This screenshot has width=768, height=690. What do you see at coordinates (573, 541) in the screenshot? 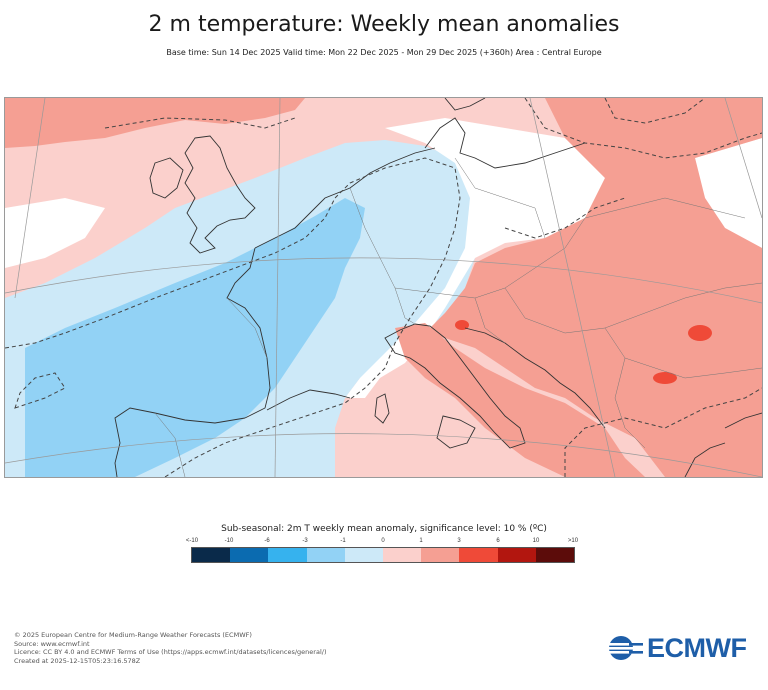
I see `legend-tick: >10` at bounding box center [573, 541].